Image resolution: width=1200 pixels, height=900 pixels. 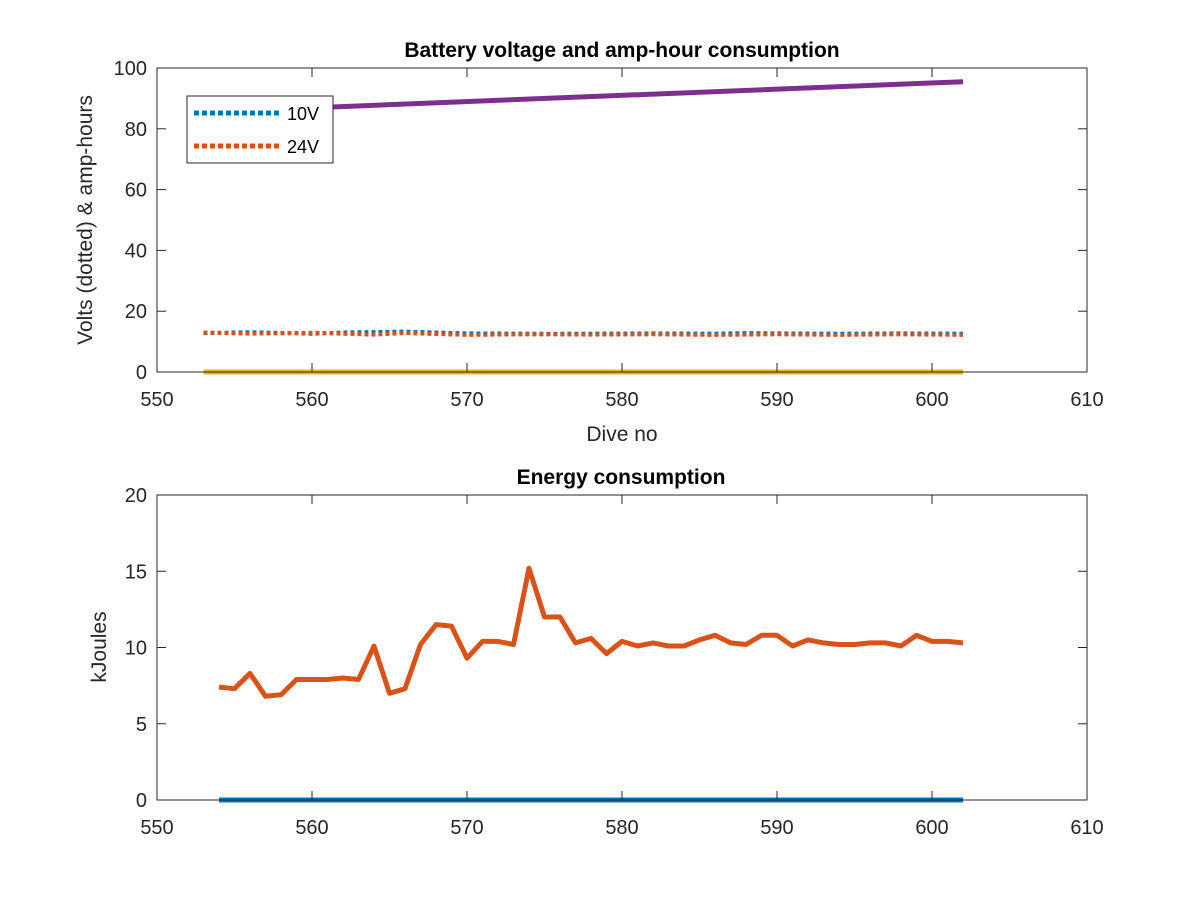 I want to click on voltage-y-tick-label: 20, so click(x=136, y=312).